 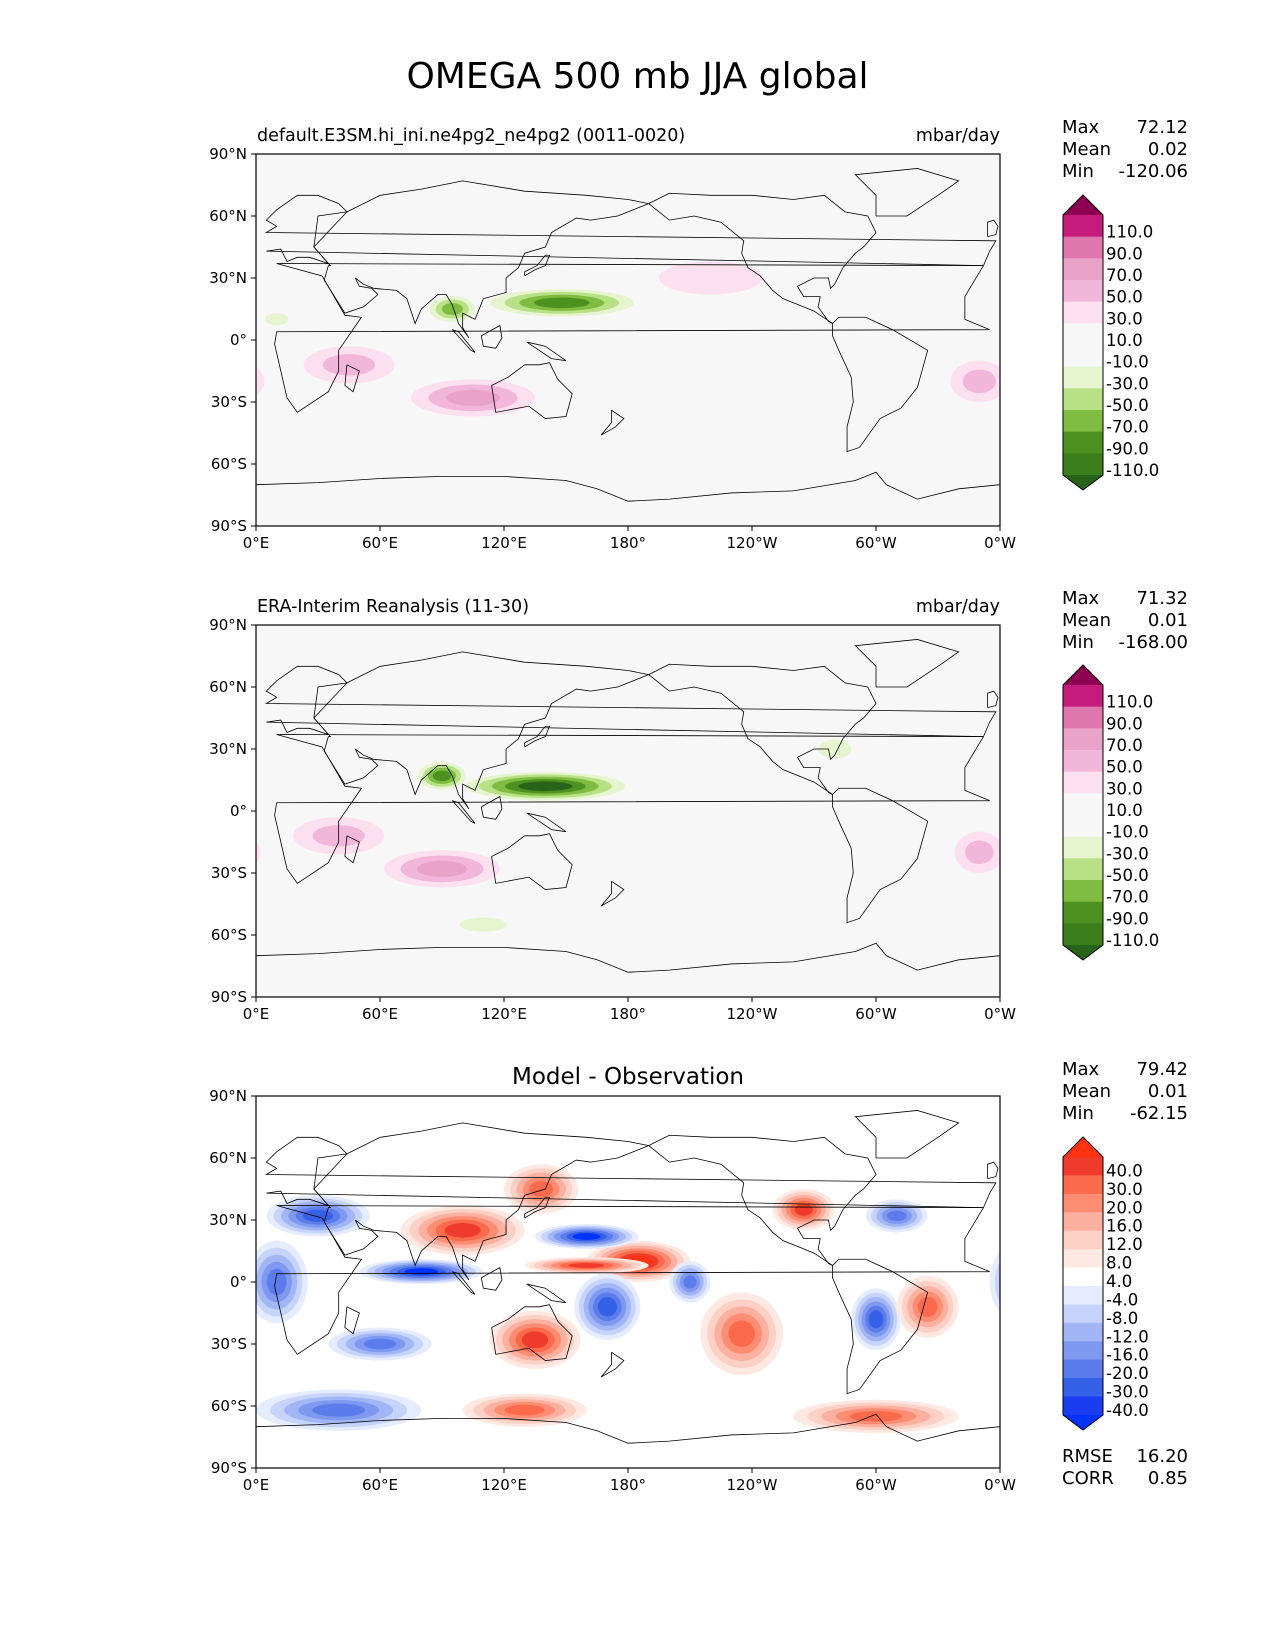 I want to click on stat-label: Mean, so click(x=1086, y=1091).